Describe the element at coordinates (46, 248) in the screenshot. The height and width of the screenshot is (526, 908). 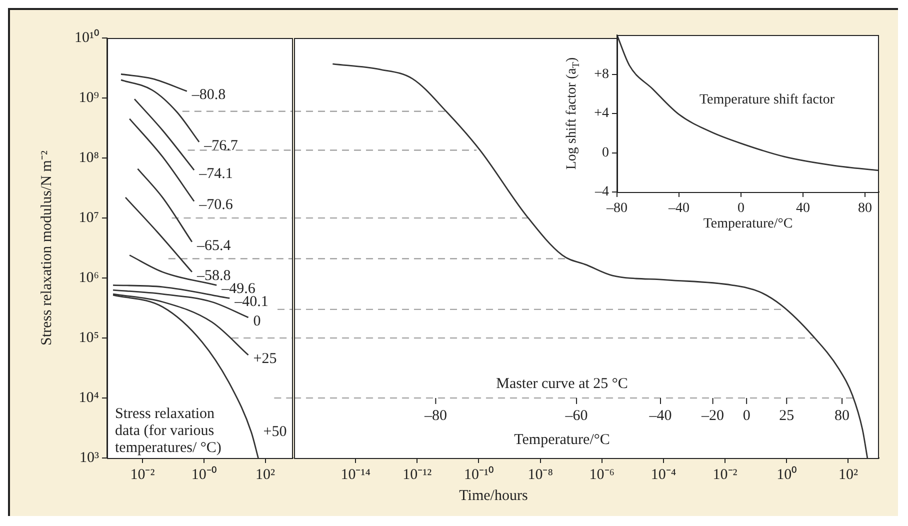
I see `y-axis-title: Stress relaxation modulus/N m⁻²` at that location.